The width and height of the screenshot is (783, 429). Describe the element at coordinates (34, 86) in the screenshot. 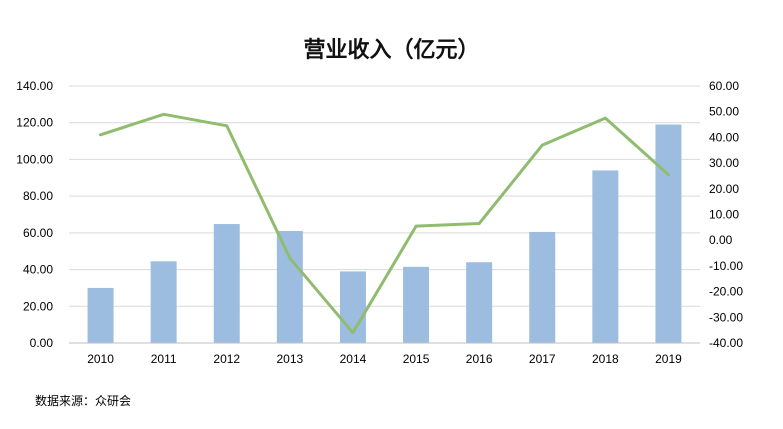

I see `left-tick-label: 140.00` at that location.